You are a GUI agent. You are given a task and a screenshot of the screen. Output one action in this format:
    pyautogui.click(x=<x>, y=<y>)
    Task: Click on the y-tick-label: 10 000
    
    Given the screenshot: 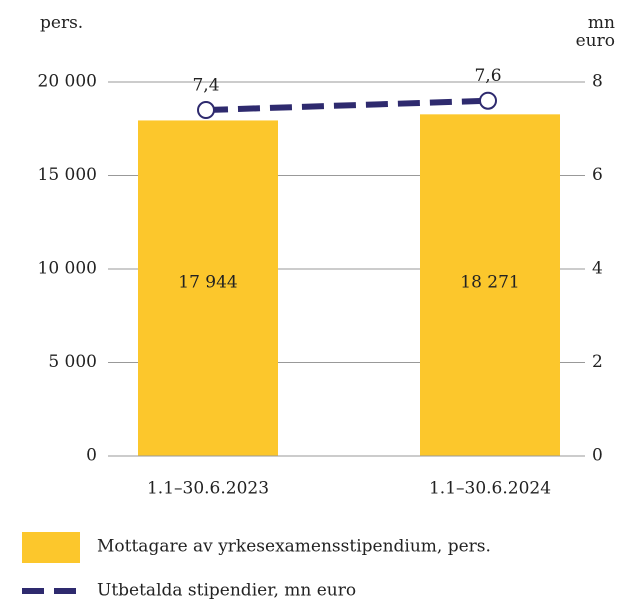 What is the action you would take?
    pyautogui.click(x=67, y=269)
    